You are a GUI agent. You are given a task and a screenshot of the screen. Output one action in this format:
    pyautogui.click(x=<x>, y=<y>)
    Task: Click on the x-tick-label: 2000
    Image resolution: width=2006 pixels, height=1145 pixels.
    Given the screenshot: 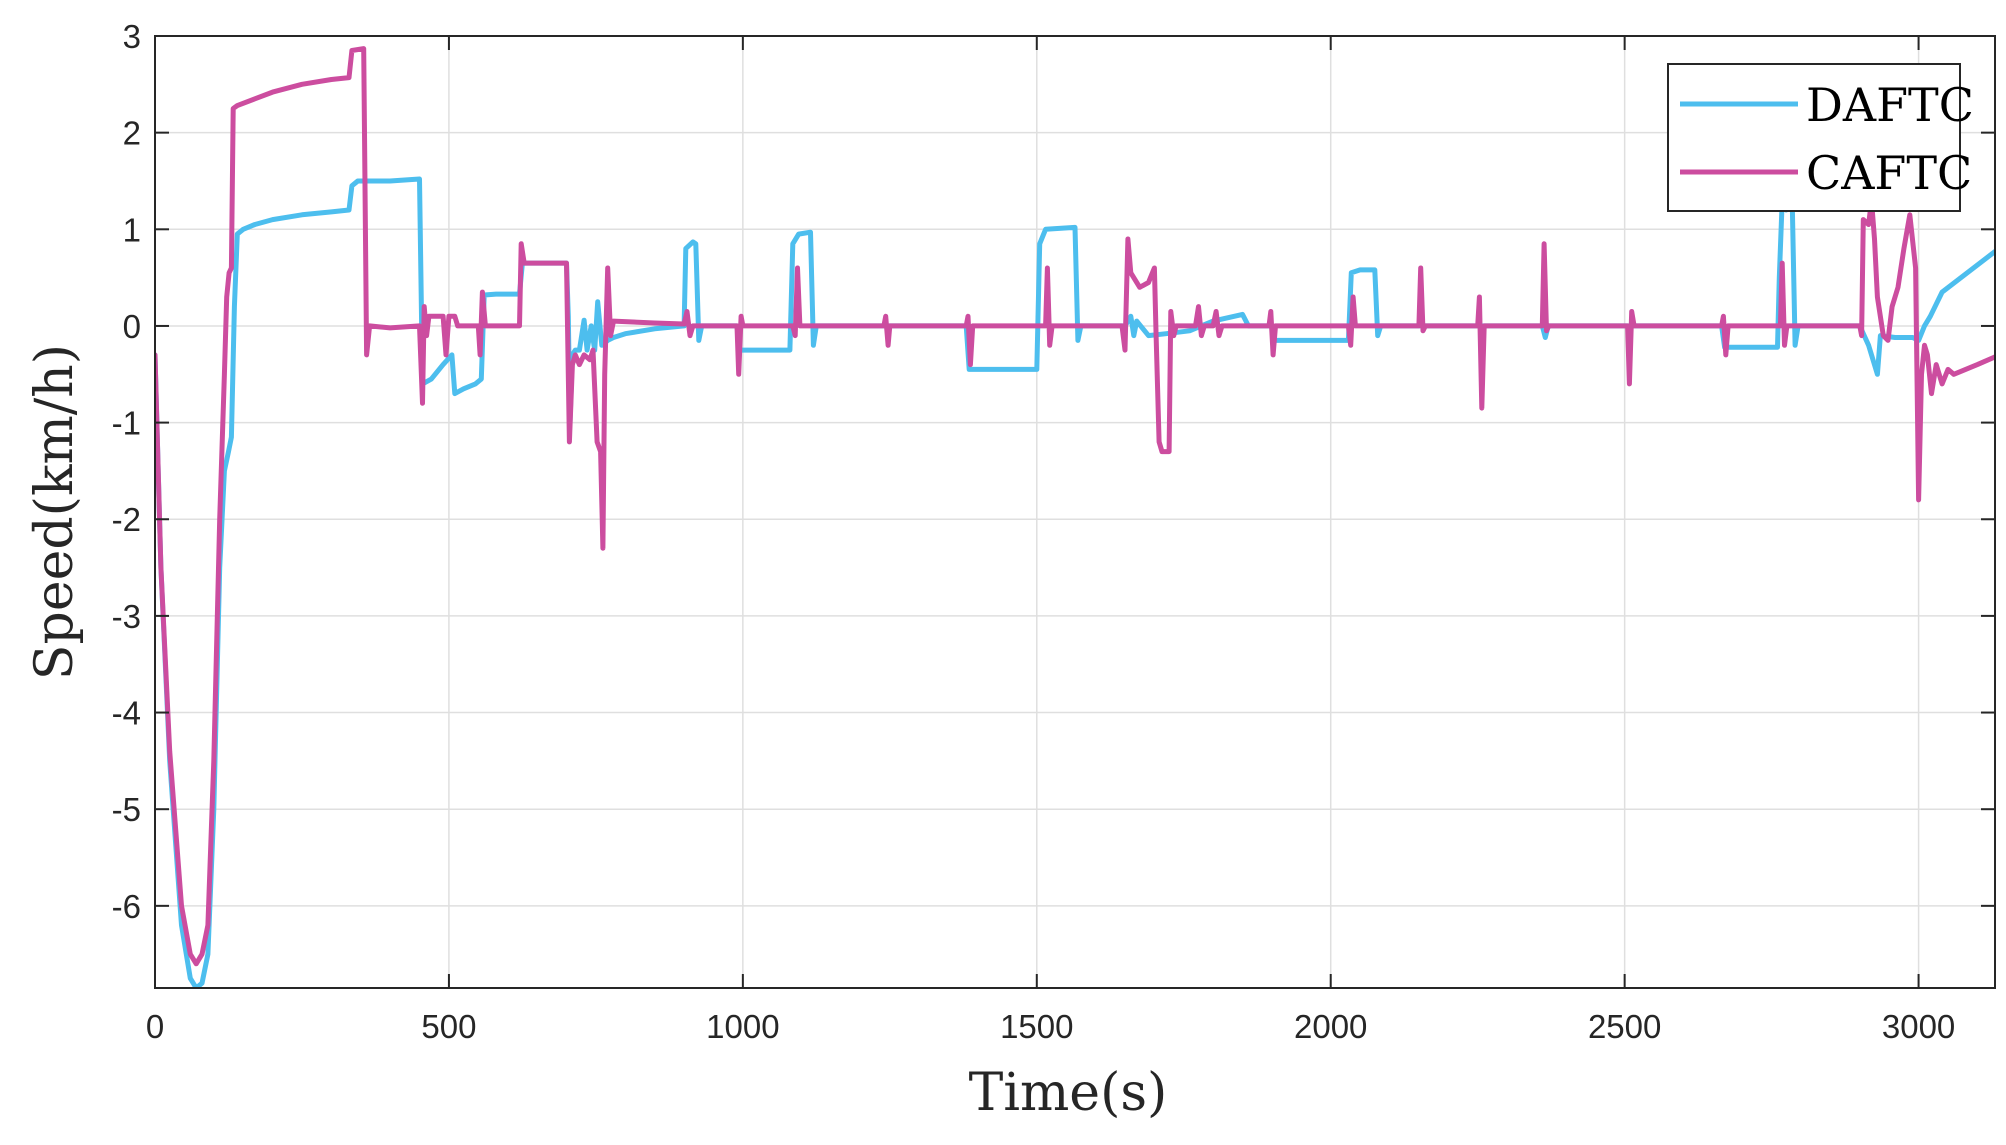 What is the action you would take?
    pyautogui.click(x=1330, y=1026)
    